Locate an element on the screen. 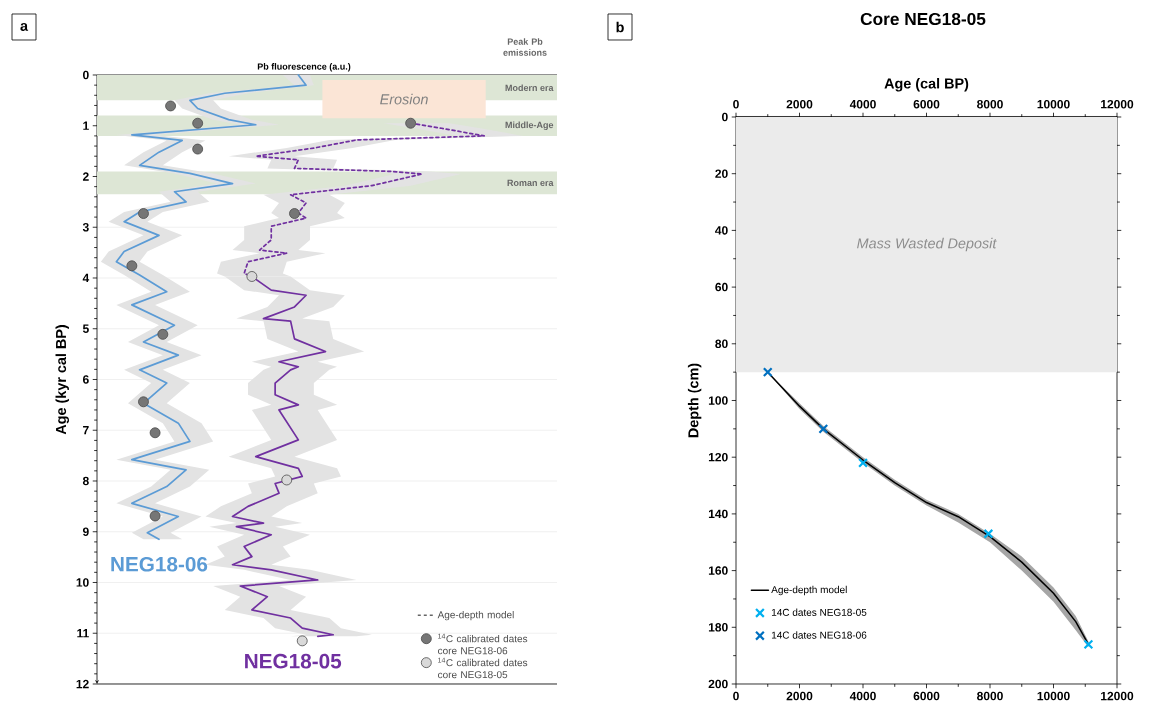  x2-tick-label: 0 is located at coordinates (736, 104).